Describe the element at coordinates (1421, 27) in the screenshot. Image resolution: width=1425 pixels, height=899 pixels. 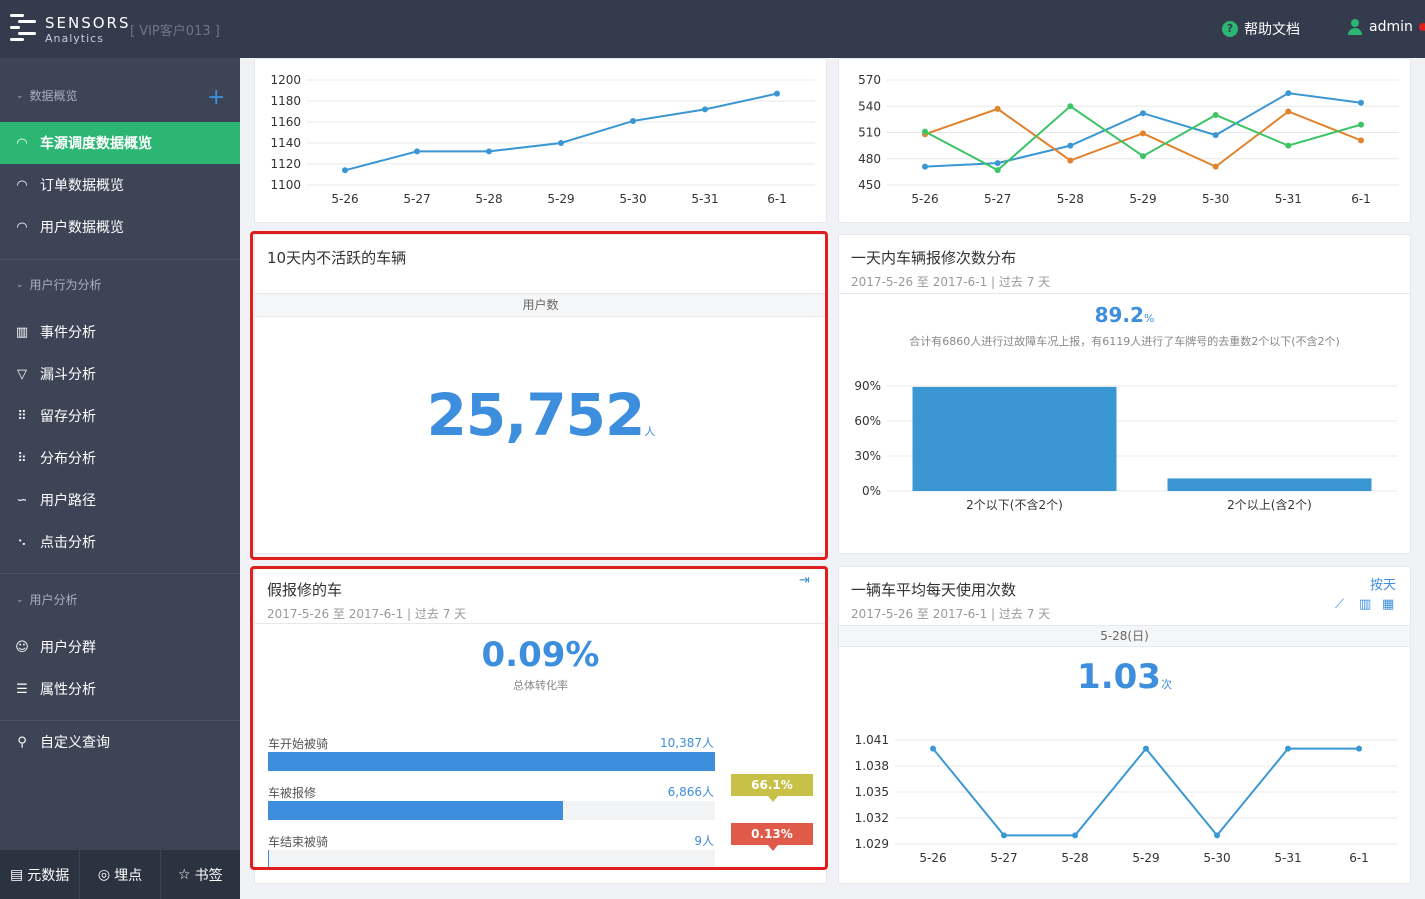
I see `notification-dot` at that location.